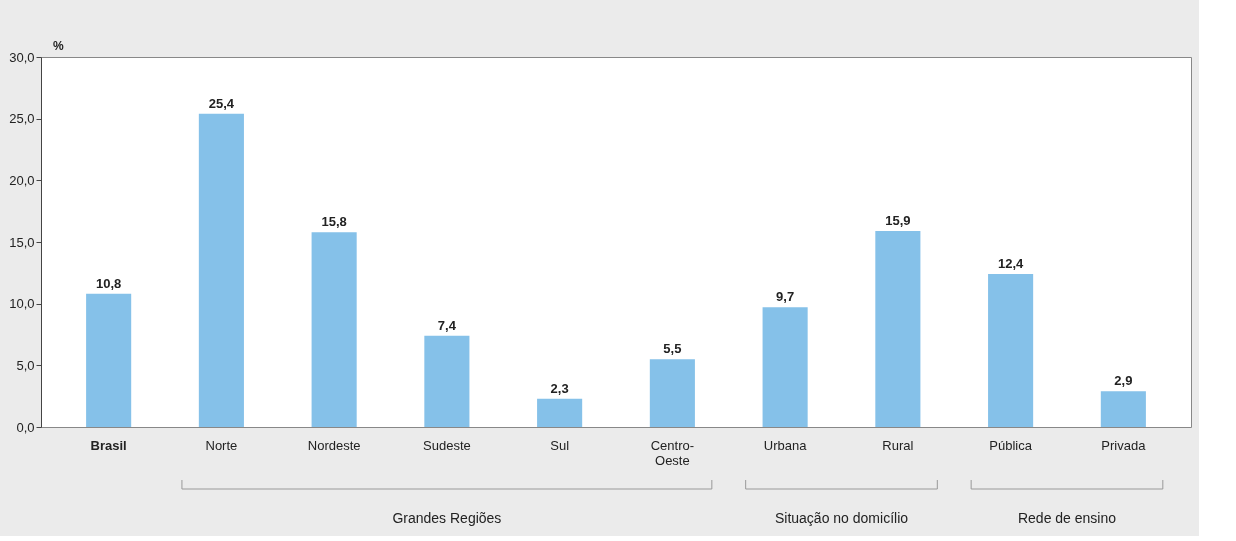 The height and width of the screenshot is (541, 1236). Describe the element at coordinates (22, 180) in the screenshot. I see `y-tick-label: 20,0` at that location.